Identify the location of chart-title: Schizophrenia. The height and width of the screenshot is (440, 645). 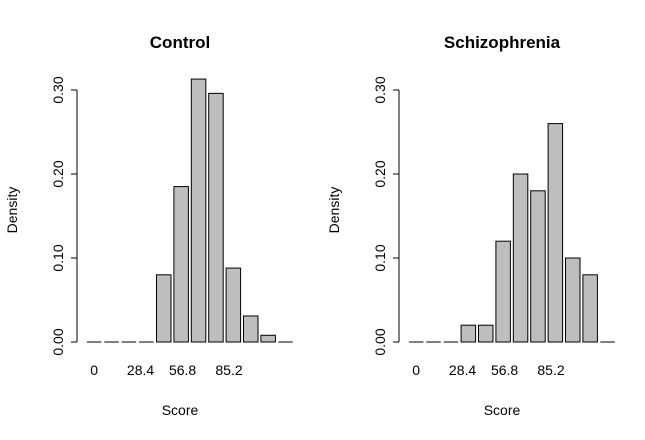
(502, 42).